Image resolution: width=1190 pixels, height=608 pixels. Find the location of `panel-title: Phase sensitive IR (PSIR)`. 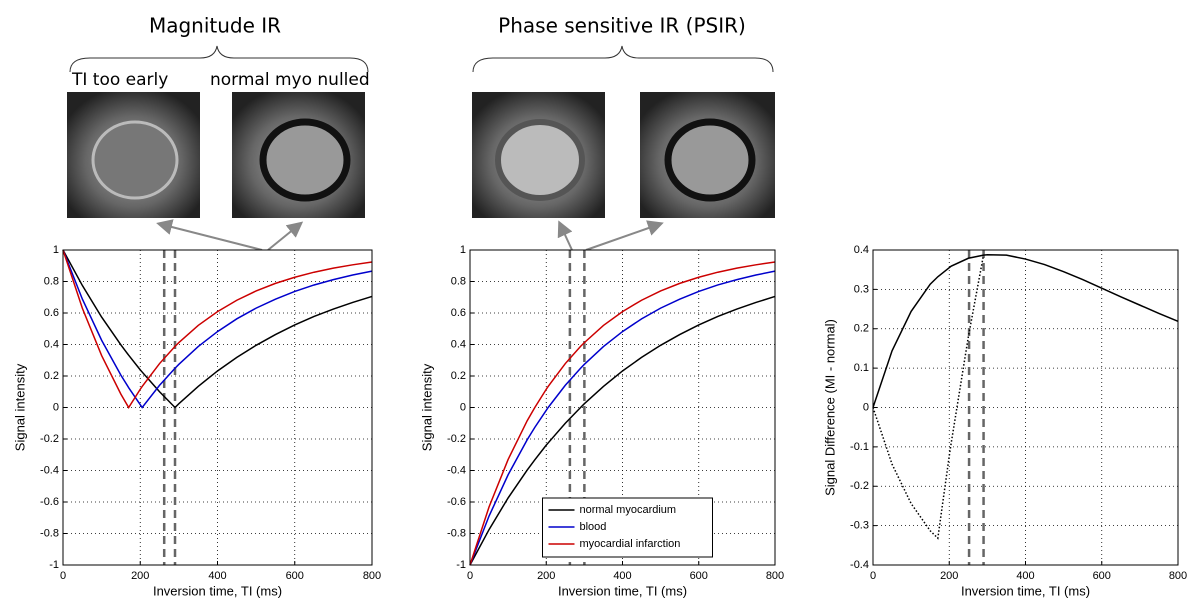

panel-title: Phase sensitive IR (PSIR) is located at coordinates (622, 26).